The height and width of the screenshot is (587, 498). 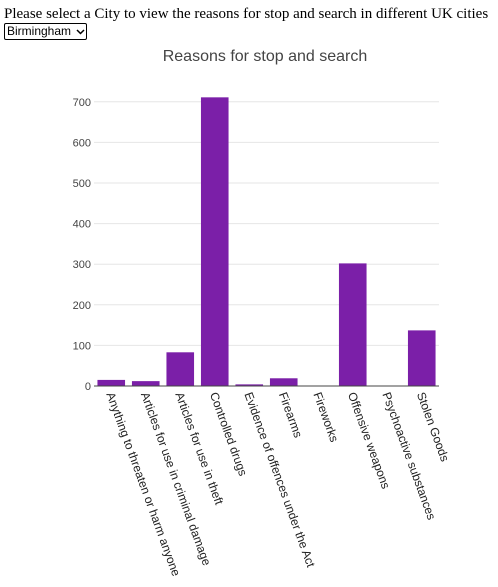 I want to click on x-tick-label: Stolen Goods, so click(x=433, y=426).